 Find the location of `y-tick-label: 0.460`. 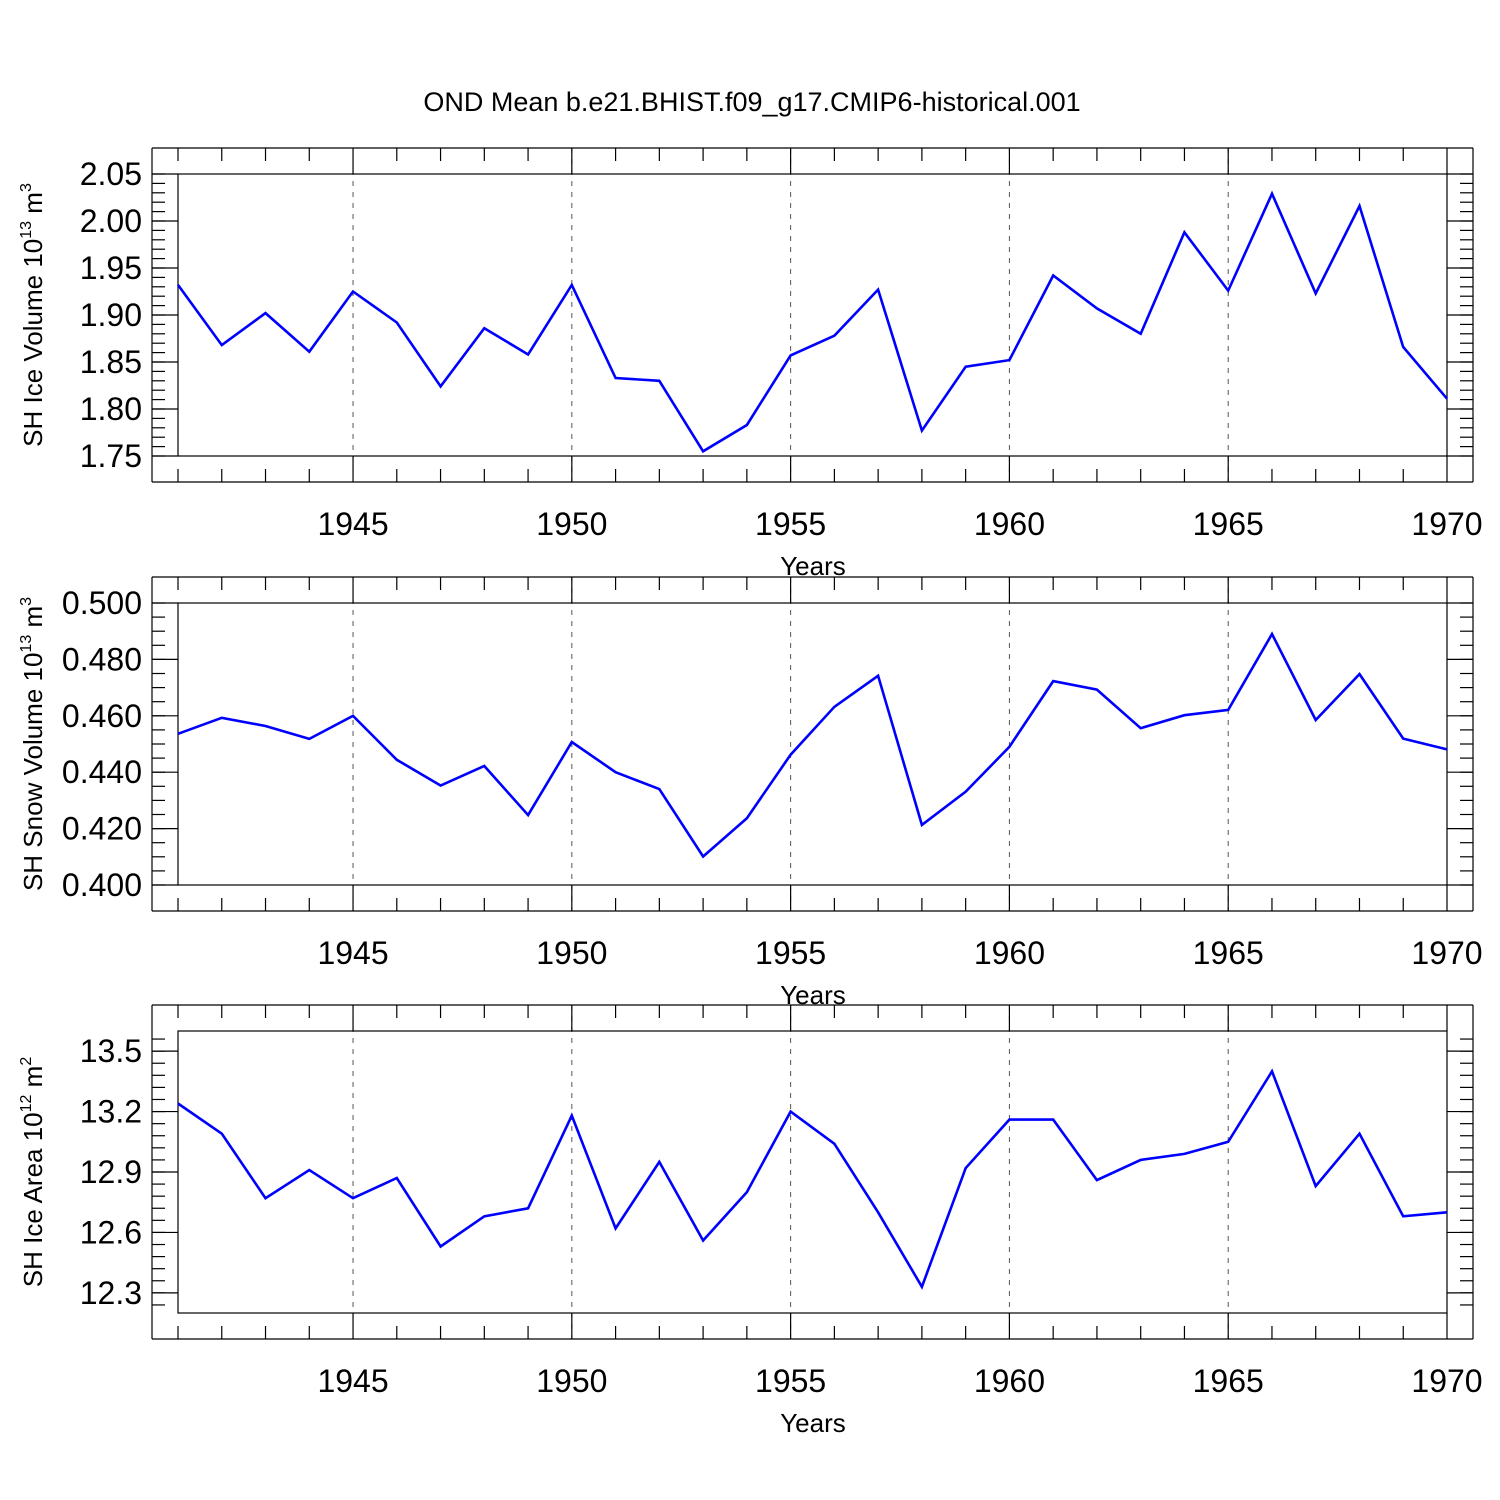

y-tick-label: 0.460 is located at coordinates (102, 716).